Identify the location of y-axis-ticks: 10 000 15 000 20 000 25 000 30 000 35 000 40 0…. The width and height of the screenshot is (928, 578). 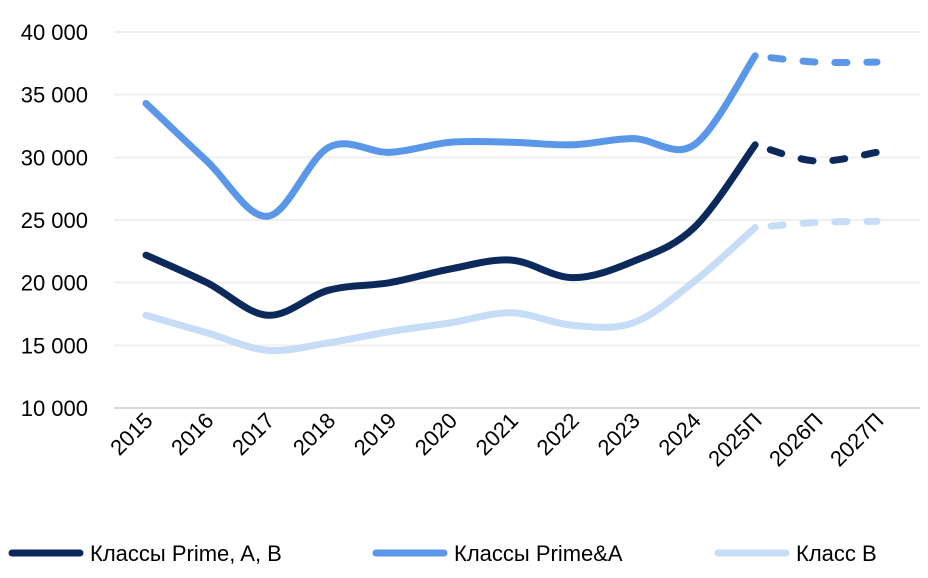
(54, 220).